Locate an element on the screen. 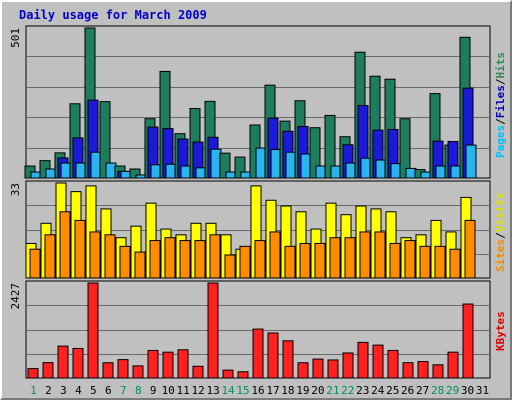  x-tick-label-day-17: 17 is located at coordinates (272, 390).